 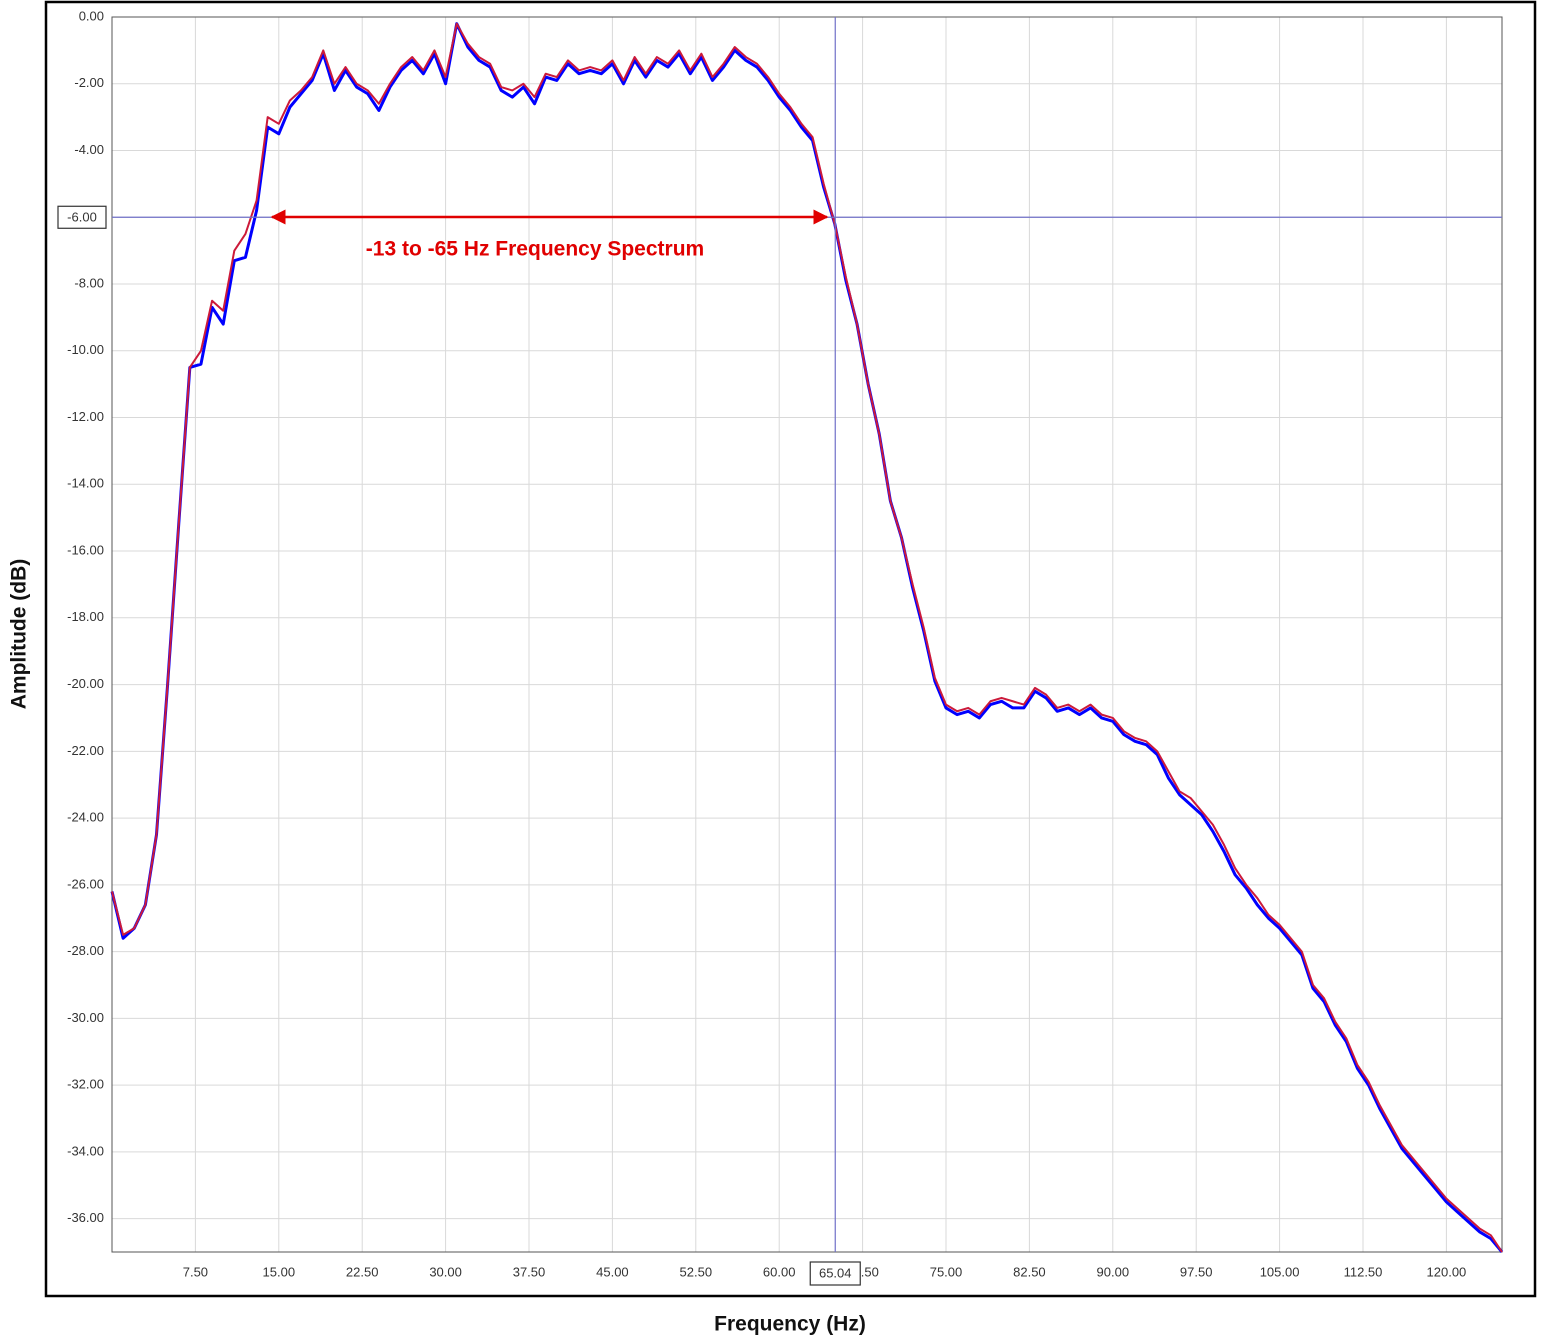 What do you see at coordinates (779, 1271) in the screenshot?
I see `x-tick-label: 60.00` at bounding box center [779, 1271].